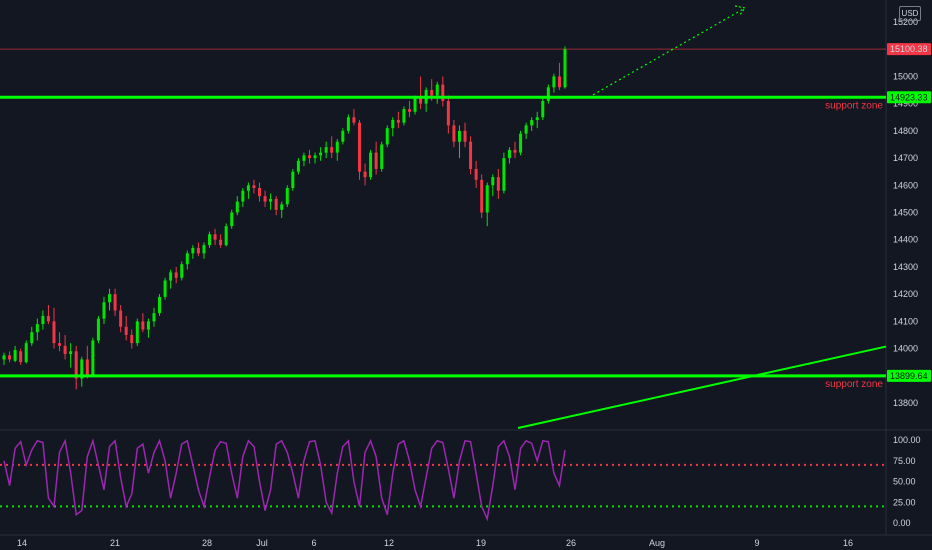  What do you see at coordinates (669, 51) in the screenshot?
I see `projection-arrow` at bounding box center [669, 51].